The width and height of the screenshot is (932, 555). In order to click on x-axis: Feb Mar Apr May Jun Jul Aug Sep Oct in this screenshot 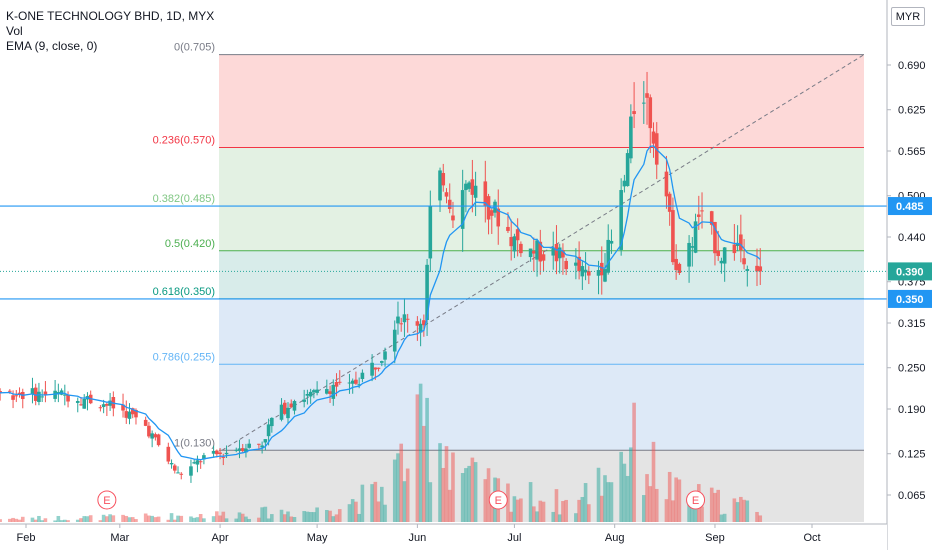, I will do `click(443, 536)`.